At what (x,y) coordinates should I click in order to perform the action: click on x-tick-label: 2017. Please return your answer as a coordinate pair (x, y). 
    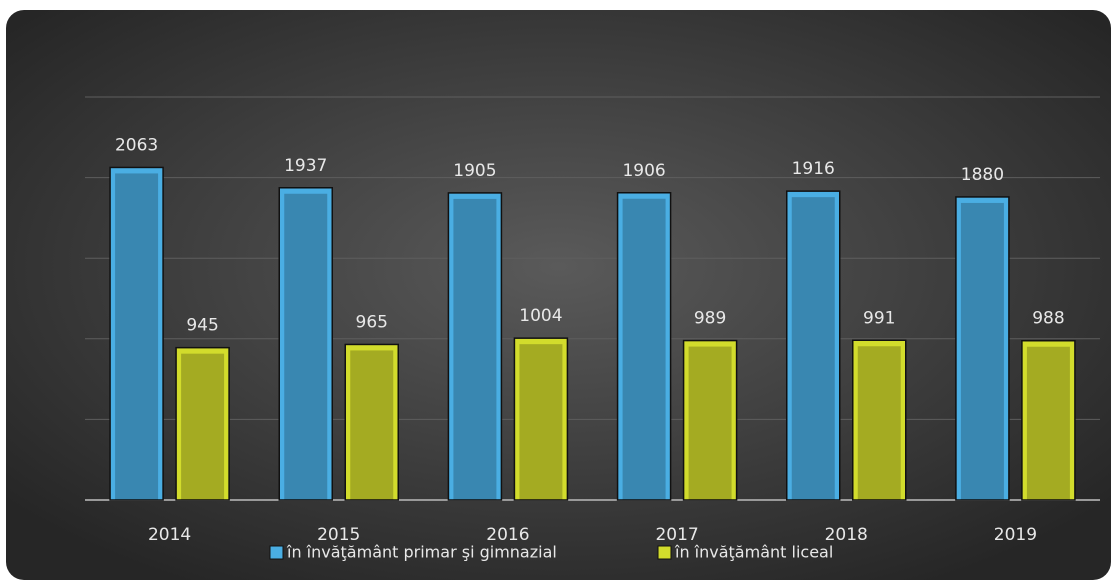
    Looking at the image, I should click on (676, 535).